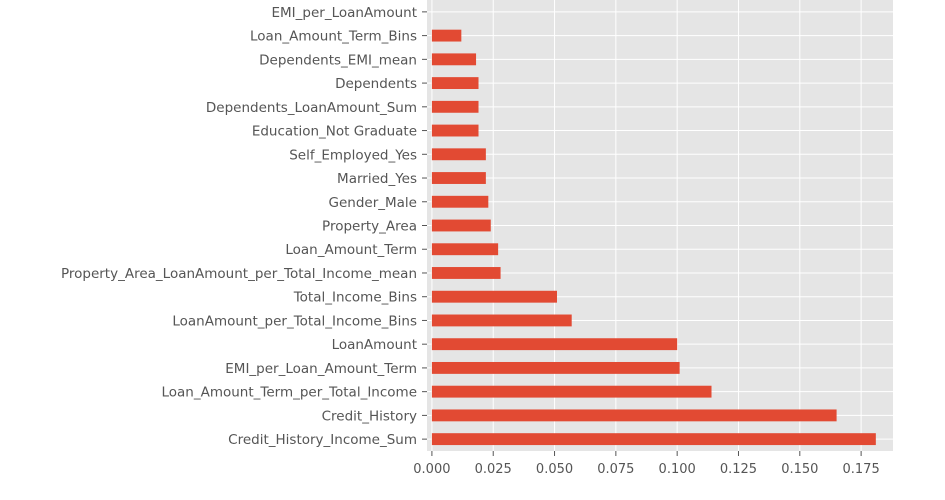 The width and height of the screenshot is (945, 500). What do you see at coordinates (369, 416) in the screenshot?
I see `y-tick-label: Credit_History` at bounding box center [369, 416].